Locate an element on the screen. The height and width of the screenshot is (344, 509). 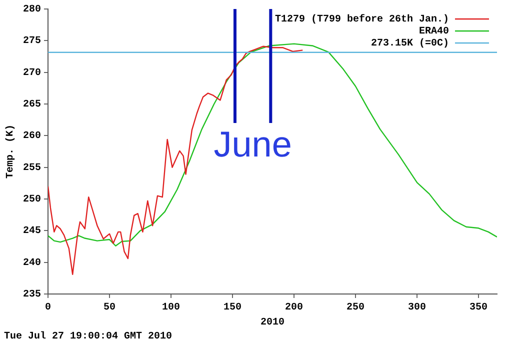
y-tick-label: 245 is located at coordinates (32, 232).